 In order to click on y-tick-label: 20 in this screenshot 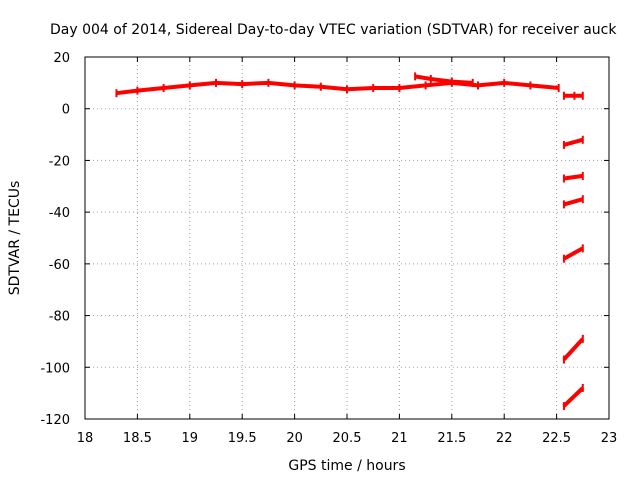, I will do `click(61, 58)`.